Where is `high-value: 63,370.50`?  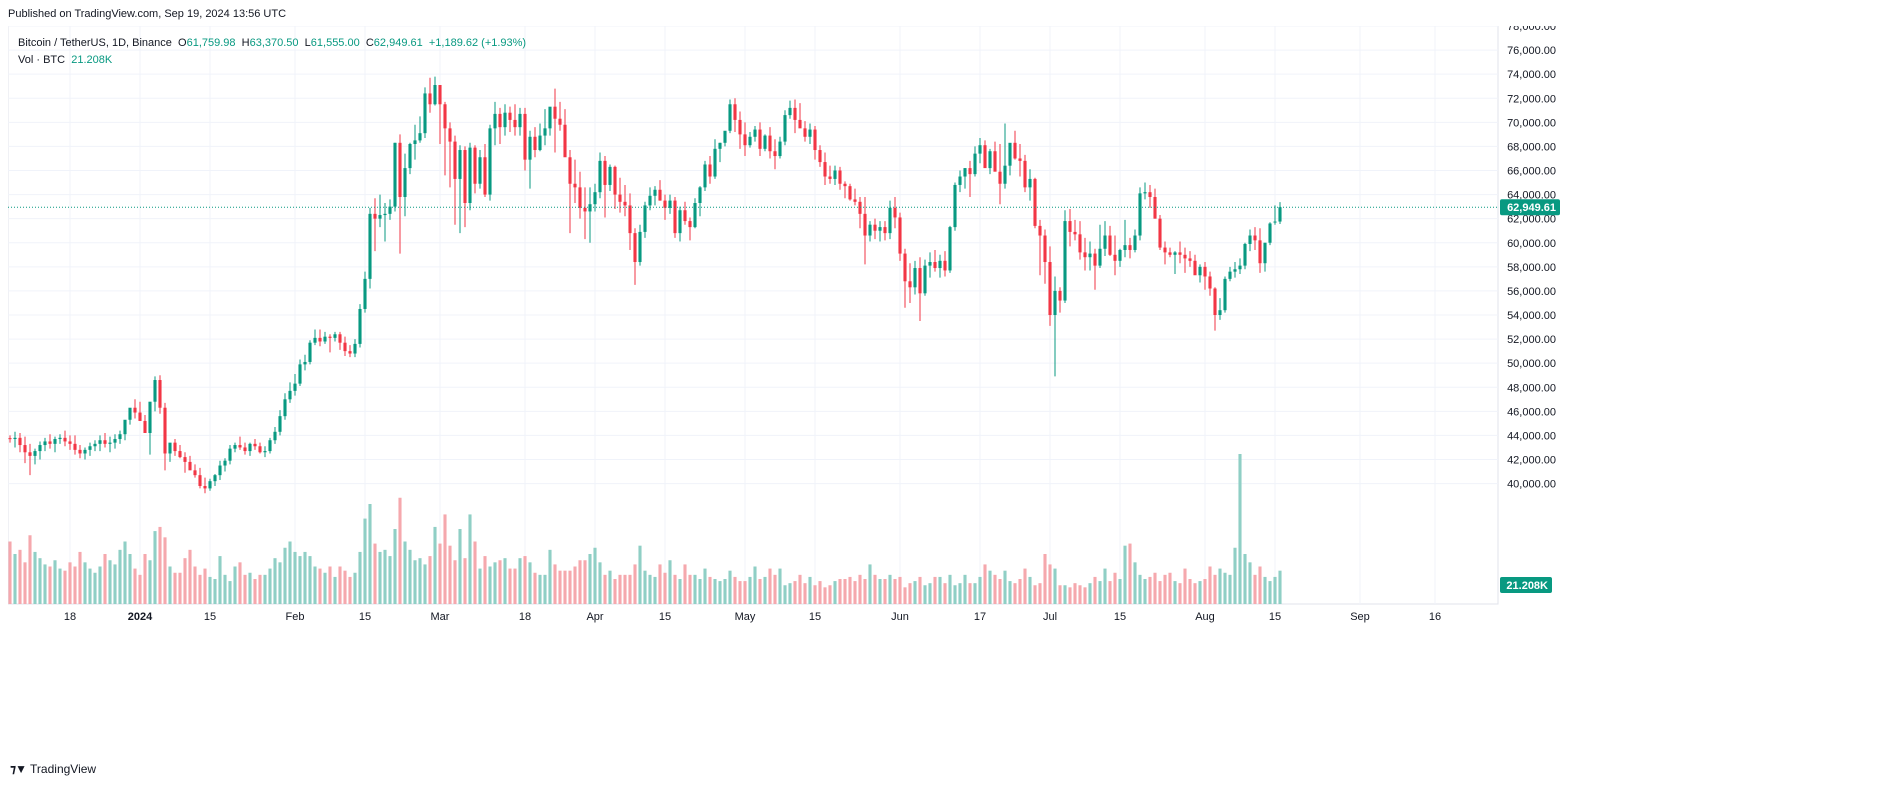 high-value: 63,370.50 is located at coordinates (274, 43).